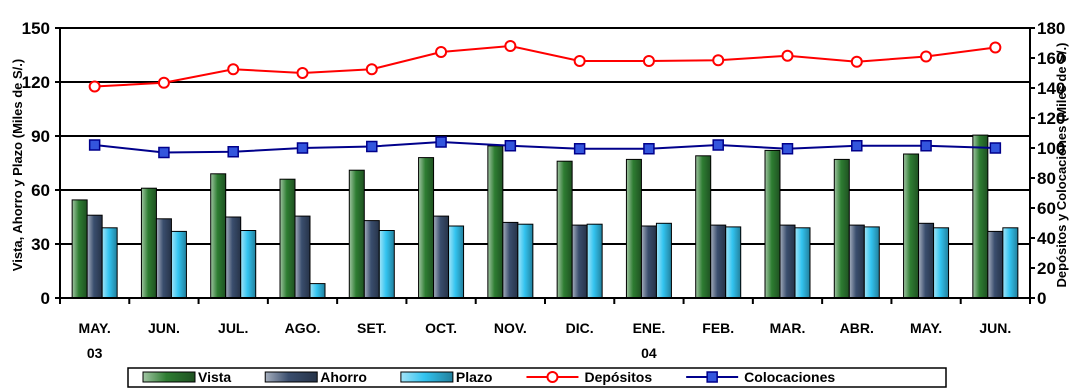 Image resolution: width=1089 pixels, height=388 pixels. Describe the element at coordinates (712, 377) in the screenshot. I see `legend-marker-colocaciones` at that location.